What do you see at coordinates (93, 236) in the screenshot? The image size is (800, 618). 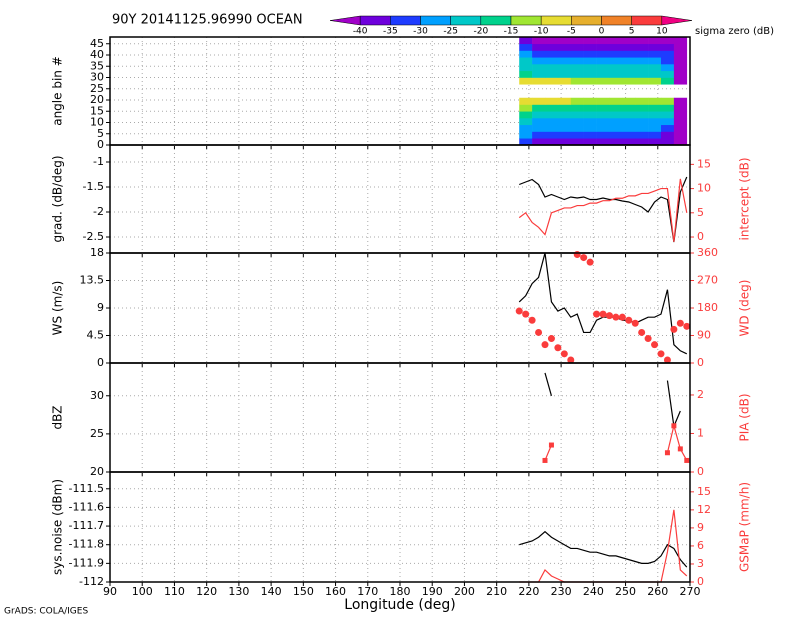 I see `y-tick-label: -2.5` at bounding box center [93, 236].